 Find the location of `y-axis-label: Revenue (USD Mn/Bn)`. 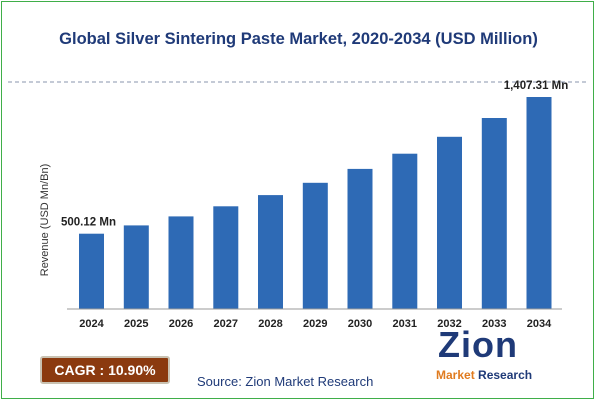

y-axis-label: Revenue (USD Mn/Bn) is located at coordinates (45, 220).